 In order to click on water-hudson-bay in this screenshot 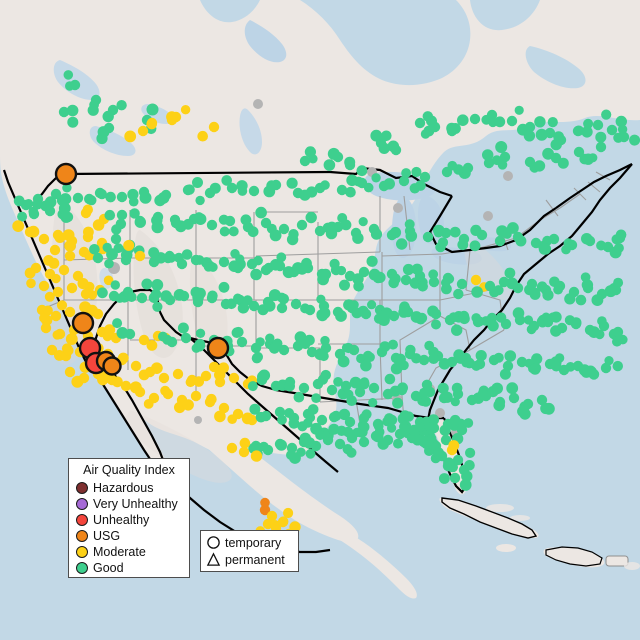, I will do `click(385, 43)`.